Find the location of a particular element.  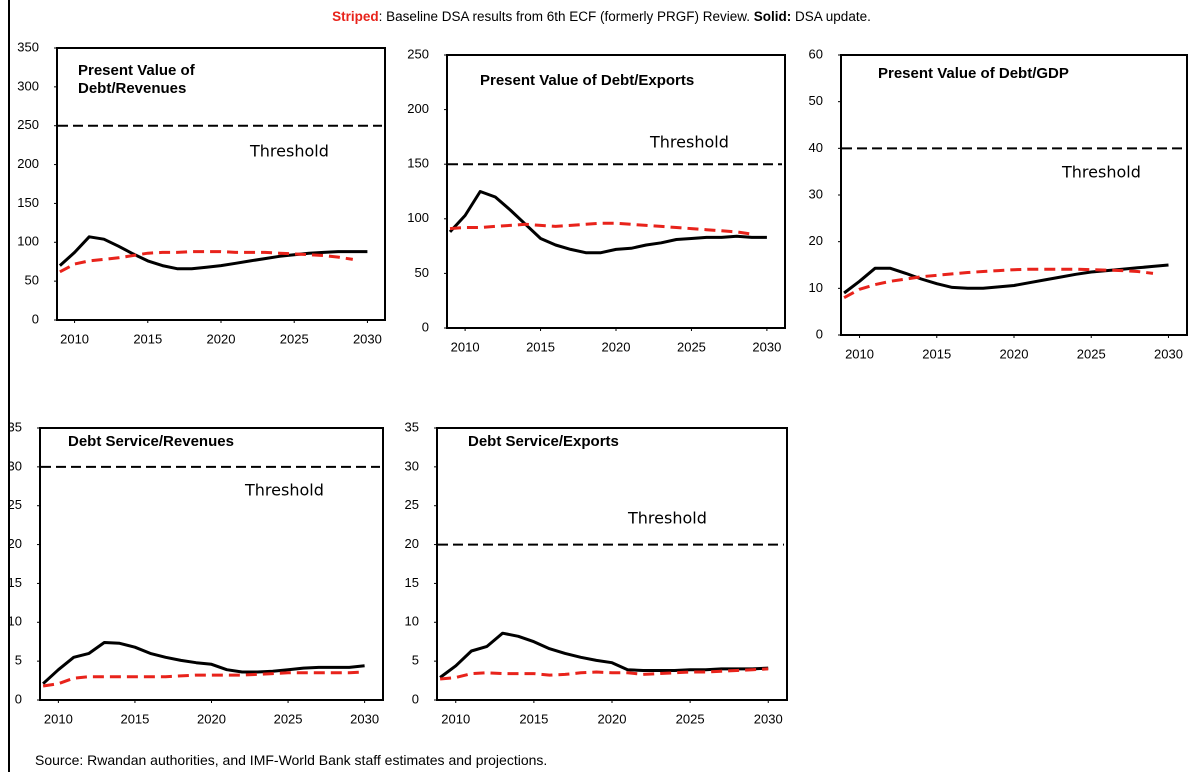

chart-title: Present Value of Debt/Revenues is located at coordinates (136, 79).